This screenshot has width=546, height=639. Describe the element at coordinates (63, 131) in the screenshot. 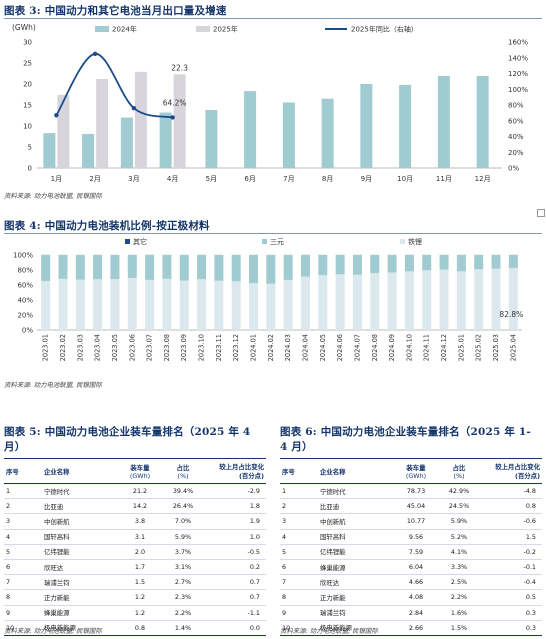

I see `bar-2025` at that location.